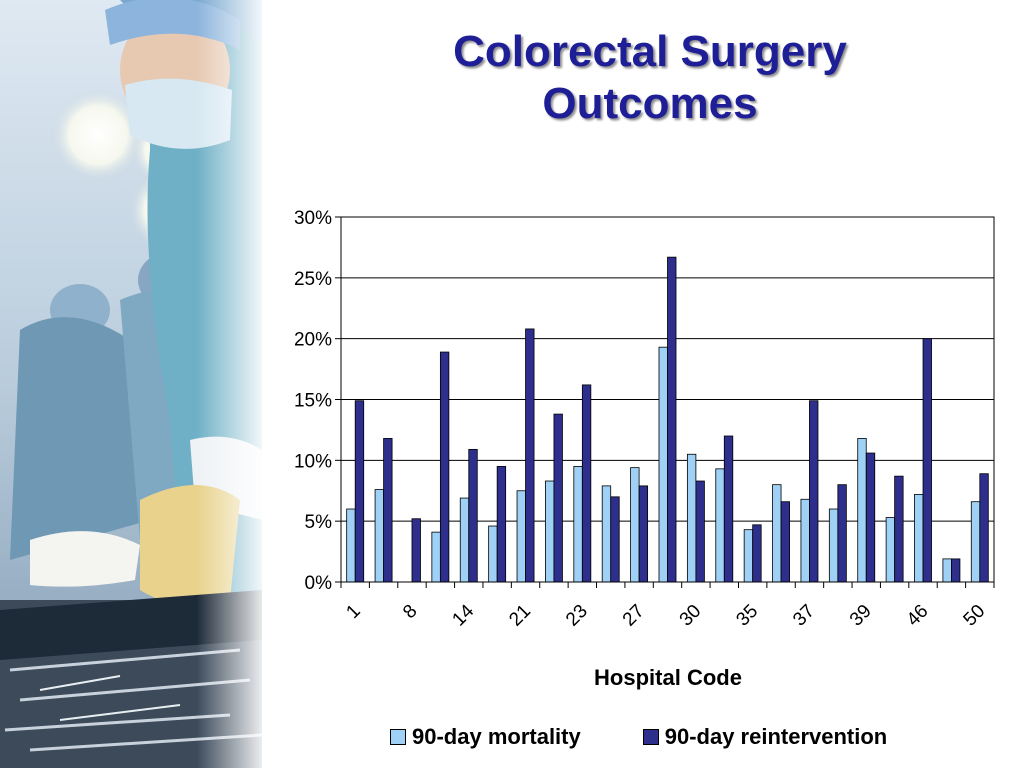 The width and height of the screenshot is (1024, 768). What do you see at coordinates (496, 736) in the screenshot?
I see `legend-label-mortality: 90-day mortality` at bounding box center [496, 736].